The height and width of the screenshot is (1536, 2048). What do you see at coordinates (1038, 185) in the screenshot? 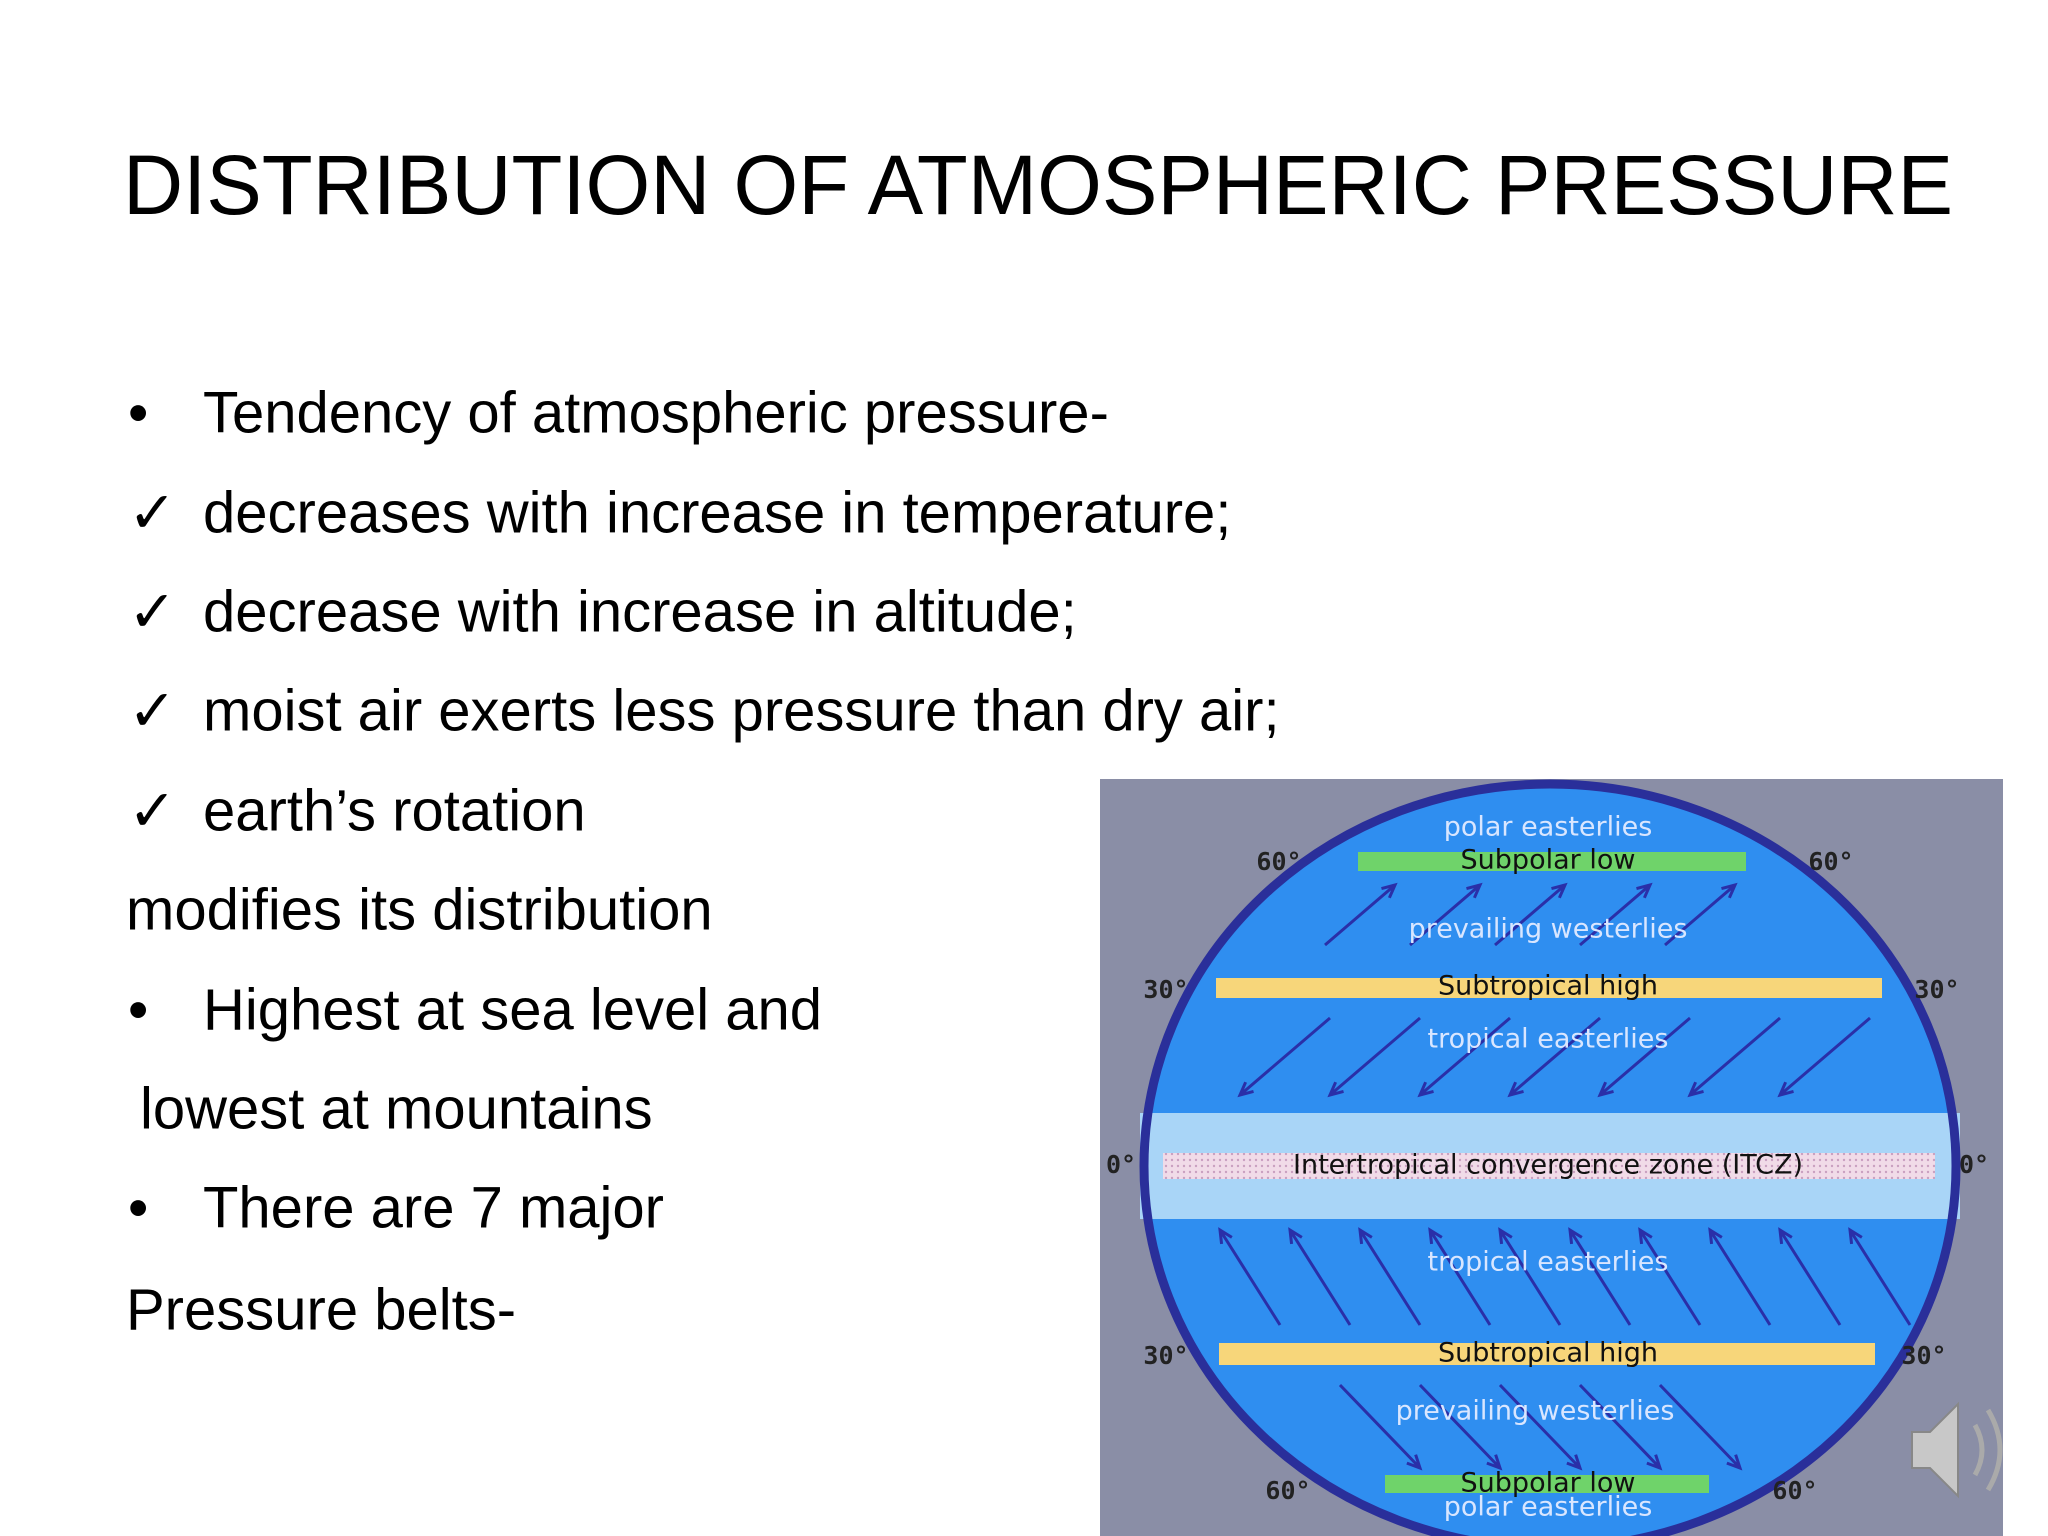
I see `slide-title: DISTRIBUTION OF ATMOSPHERIC PRESSURE` at bounding box center [1038, 185].